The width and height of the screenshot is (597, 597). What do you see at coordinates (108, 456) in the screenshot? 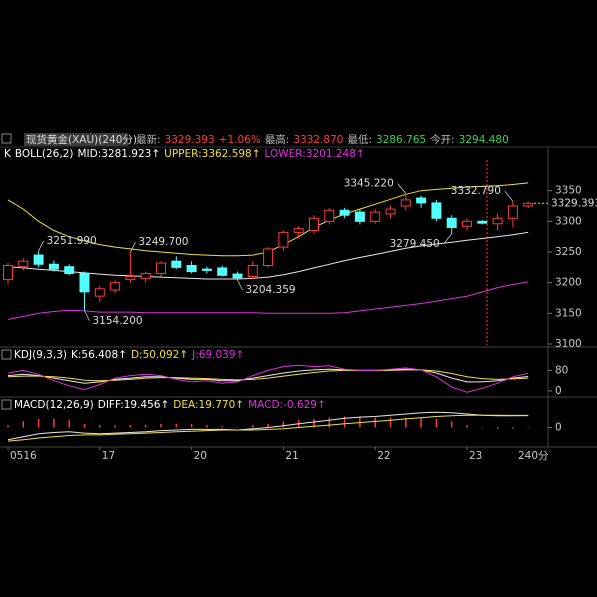
I see `x-tick-label: 17` at bounding box center [108, 456].